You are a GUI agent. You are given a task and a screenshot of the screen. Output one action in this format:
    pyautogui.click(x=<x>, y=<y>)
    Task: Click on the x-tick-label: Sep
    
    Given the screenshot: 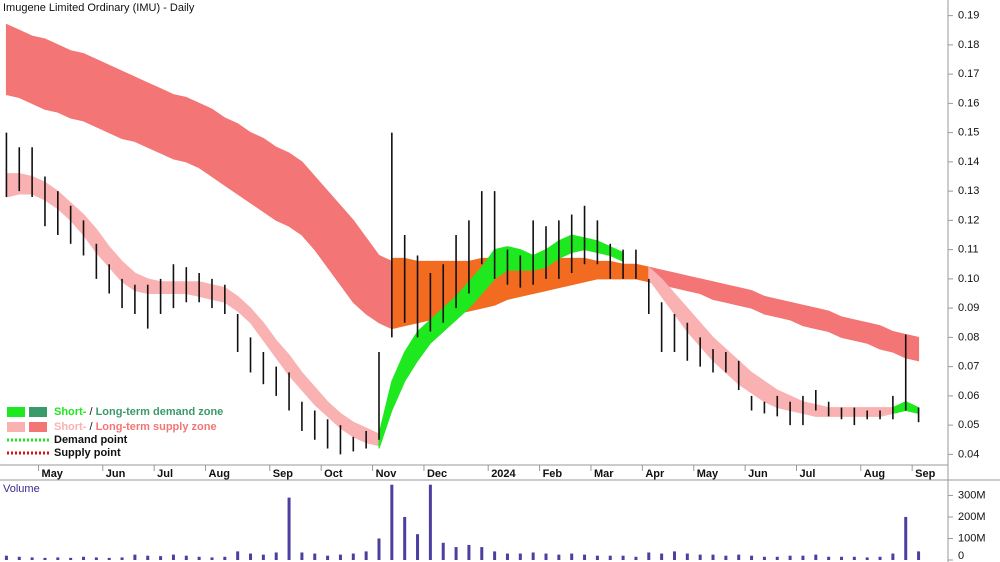 What is the action you would take?
    pyautogui.click(x=283, y=474)
    